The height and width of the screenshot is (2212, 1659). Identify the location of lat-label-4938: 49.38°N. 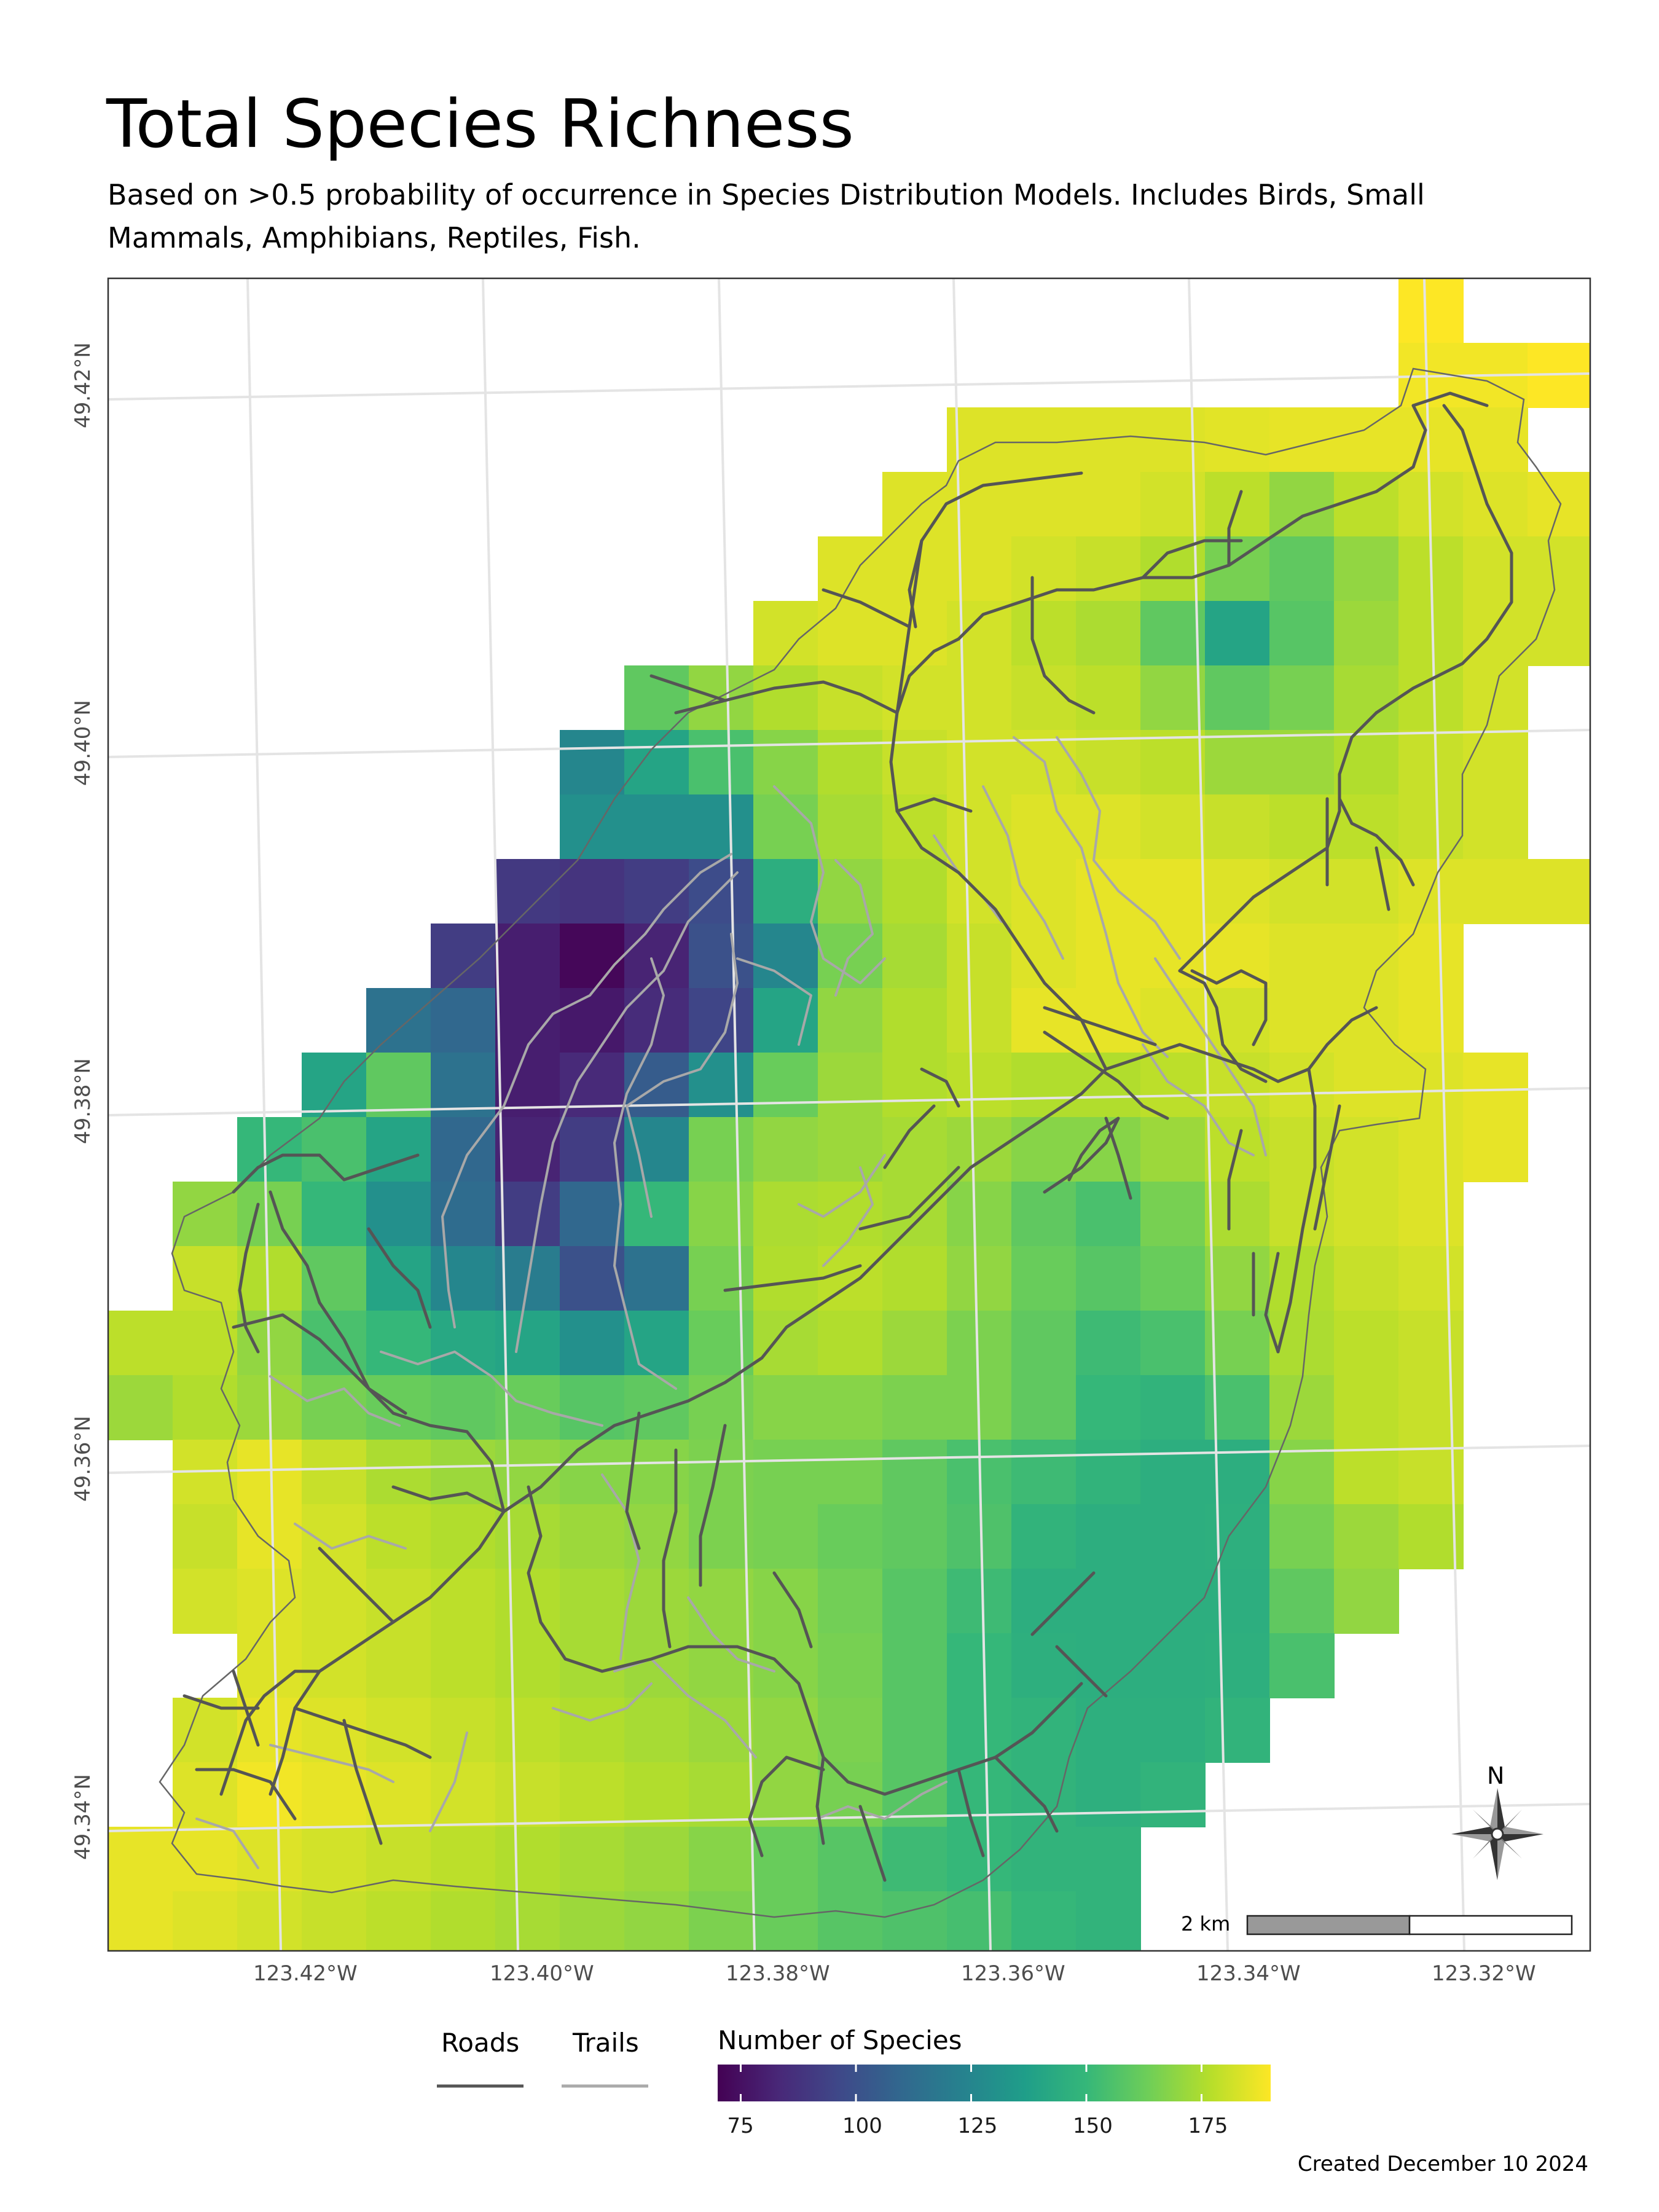
(83, 1101).